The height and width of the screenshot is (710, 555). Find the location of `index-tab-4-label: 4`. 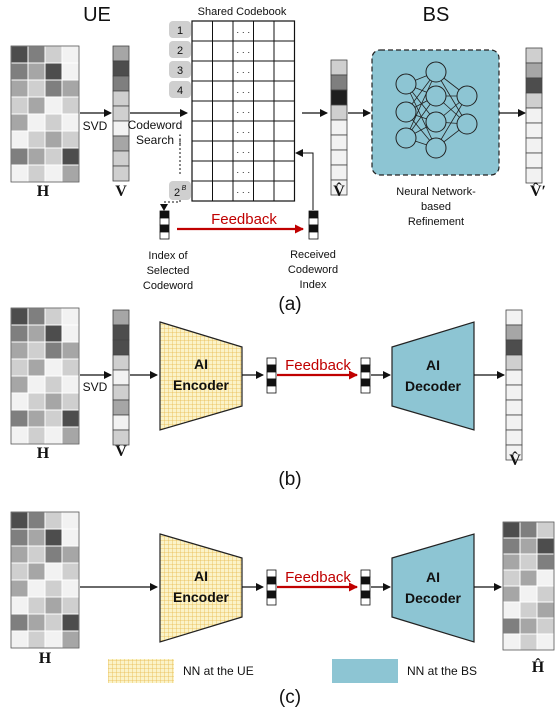

index-tab-4-label: 4 is located at coordinates (180, 91).